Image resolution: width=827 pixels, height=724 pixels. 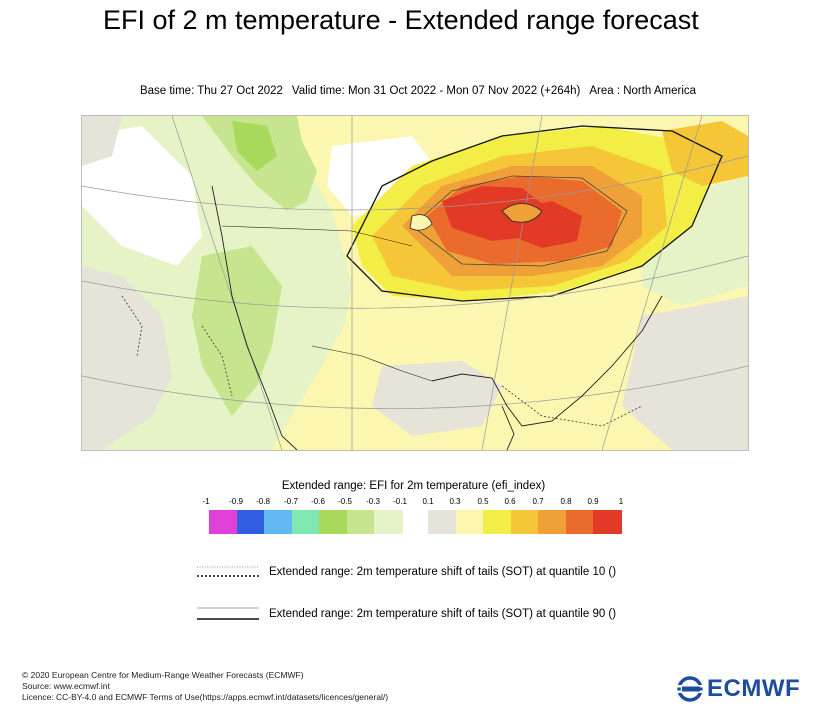 I want to click on great-lakes, so click(x=522, y=213).